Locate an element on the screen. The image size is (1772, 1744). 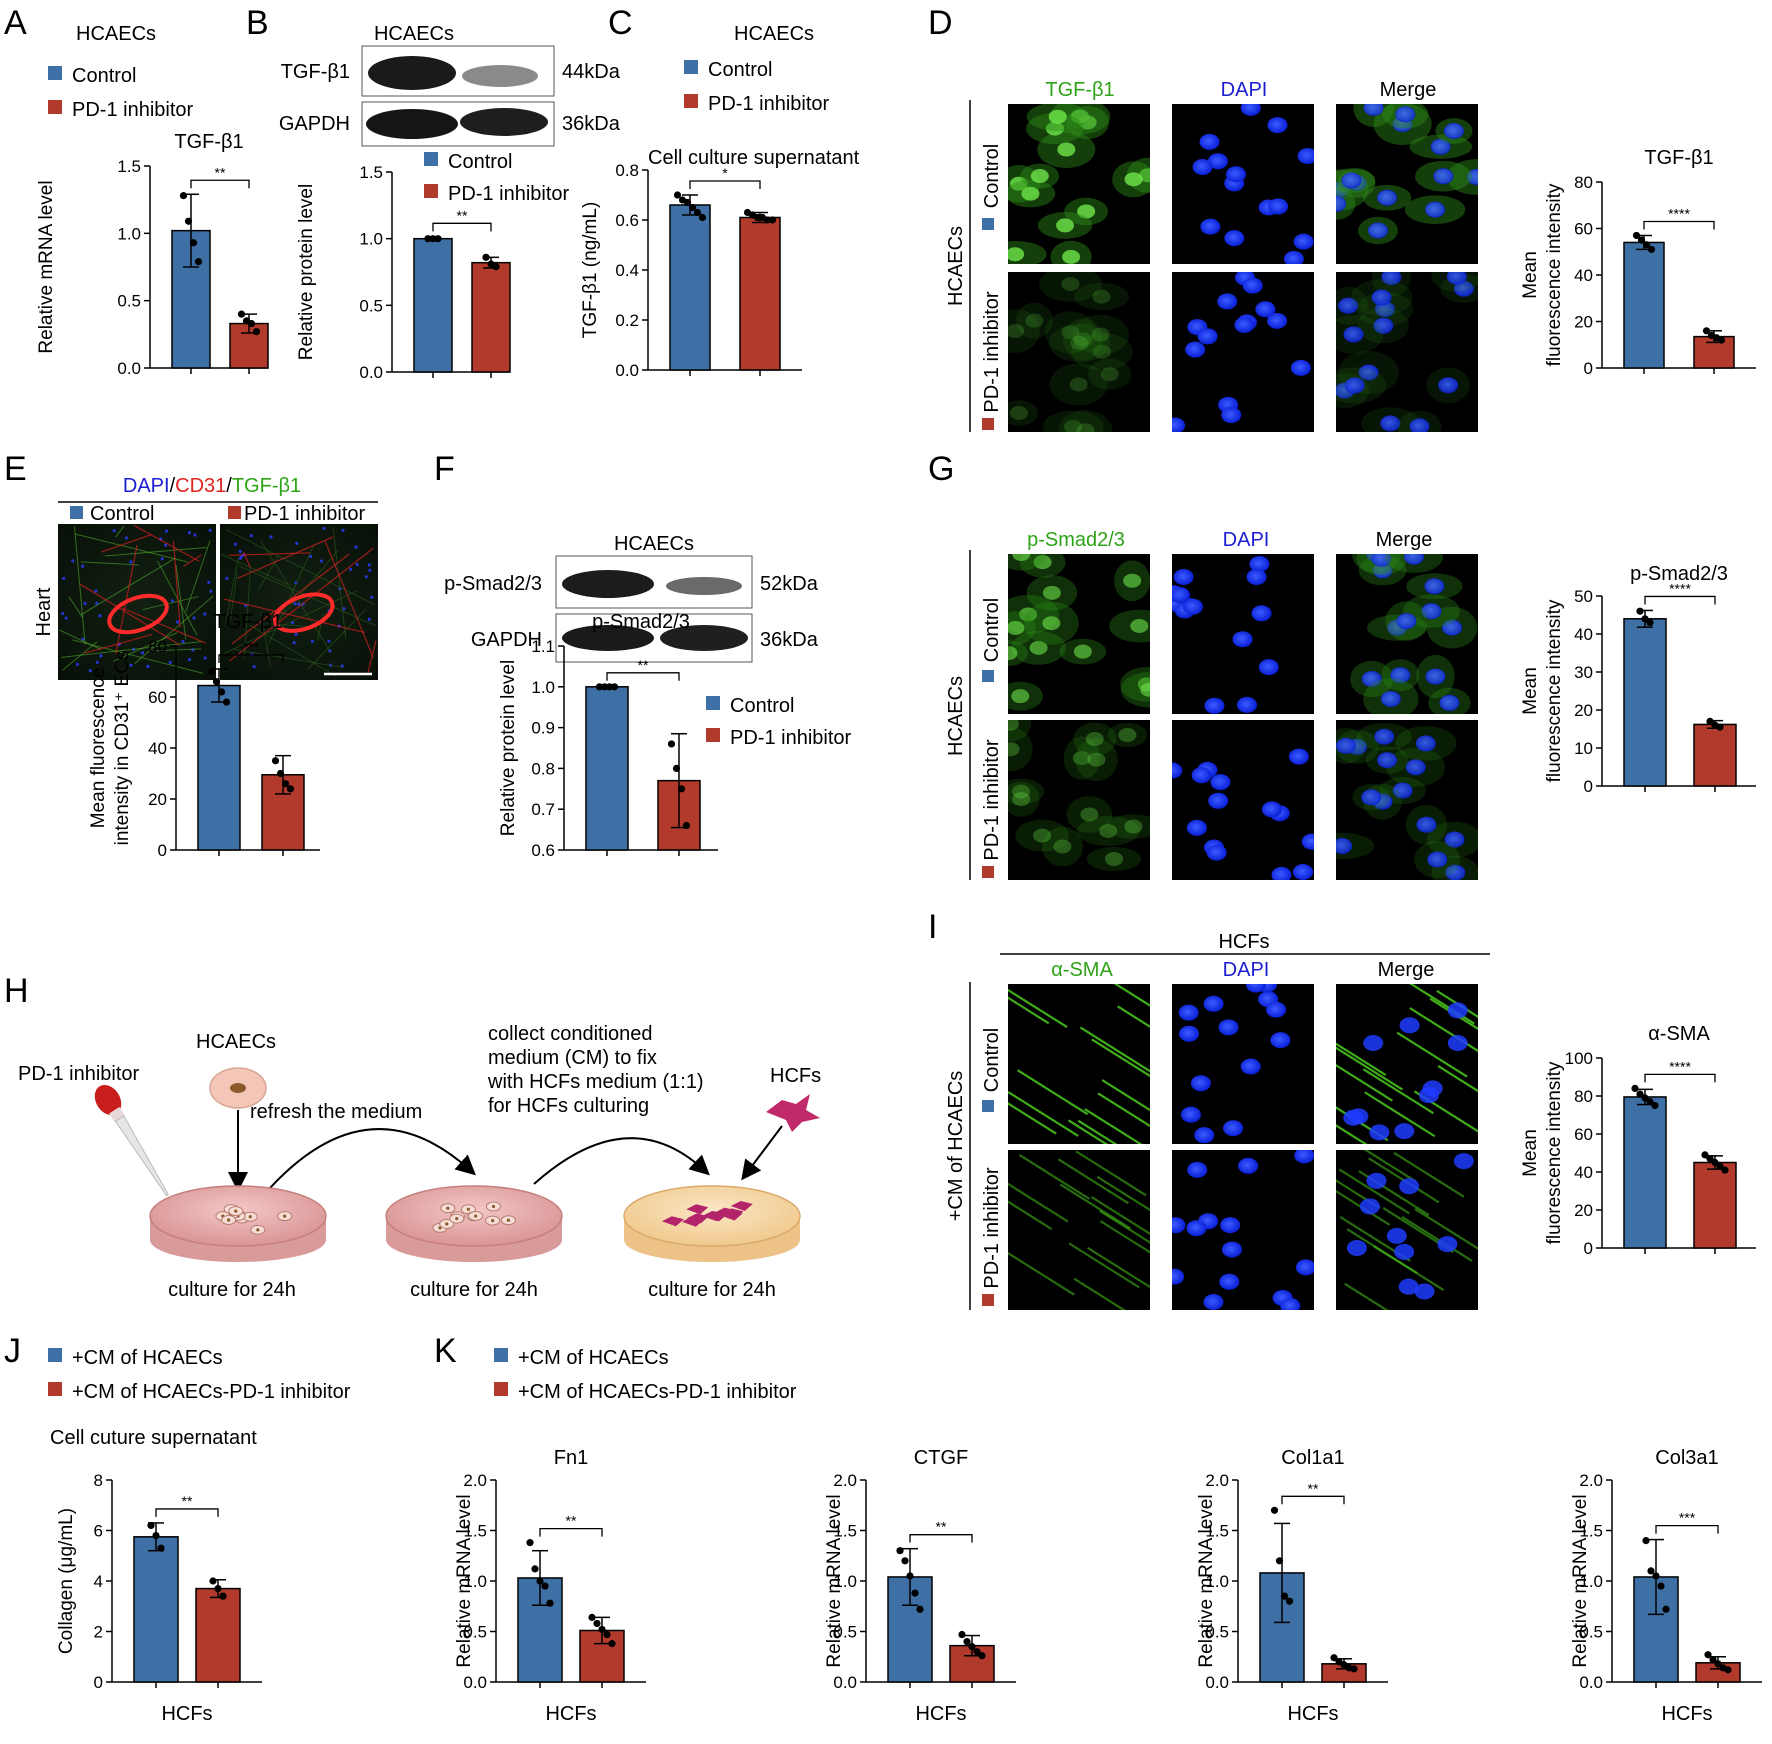
y-axis-label: fluorescence intensity is located at coordinates (1554, 274).